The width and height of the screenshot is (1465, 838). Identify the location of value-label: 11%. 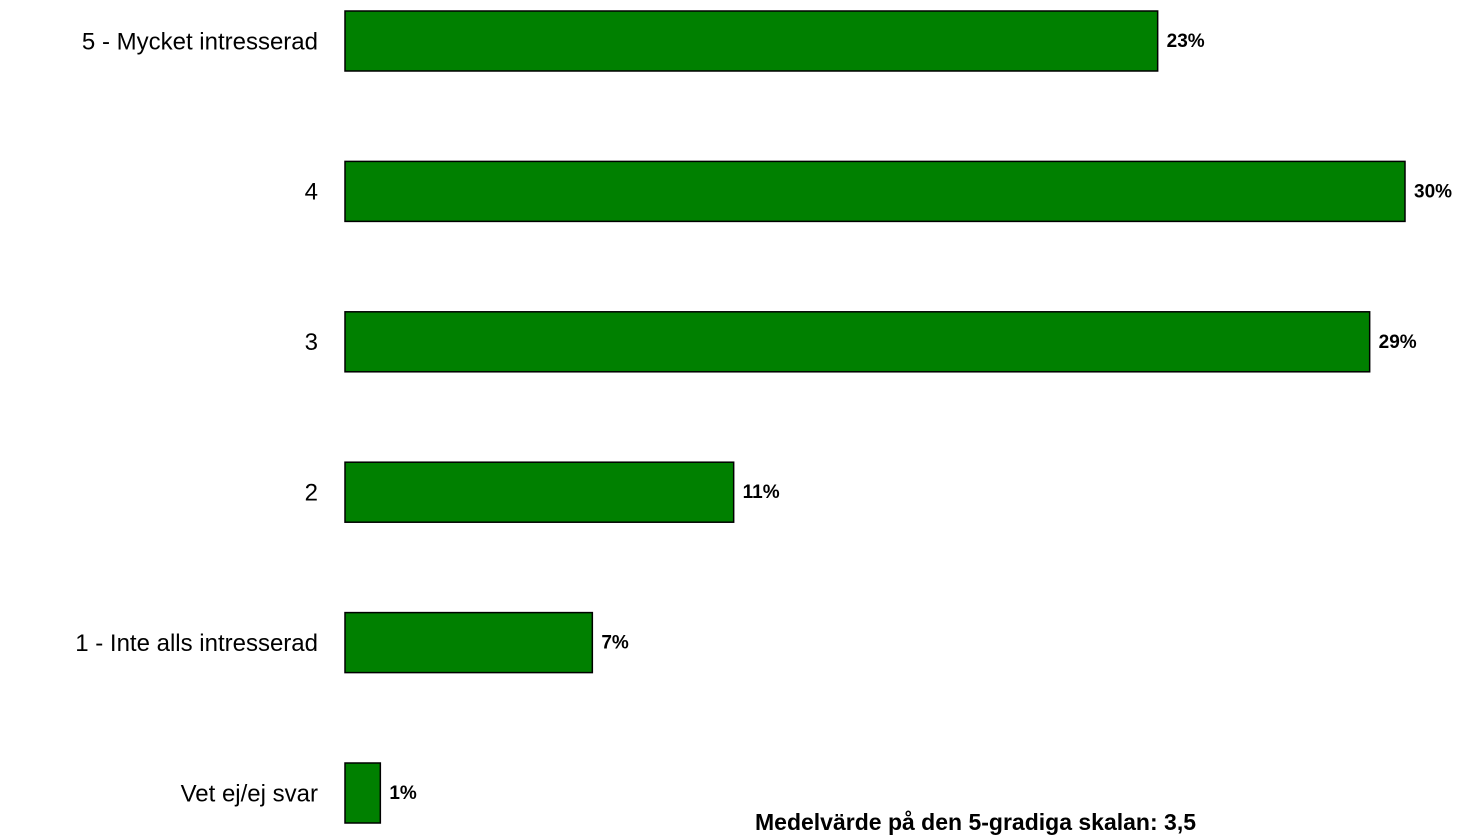
(761, 492).